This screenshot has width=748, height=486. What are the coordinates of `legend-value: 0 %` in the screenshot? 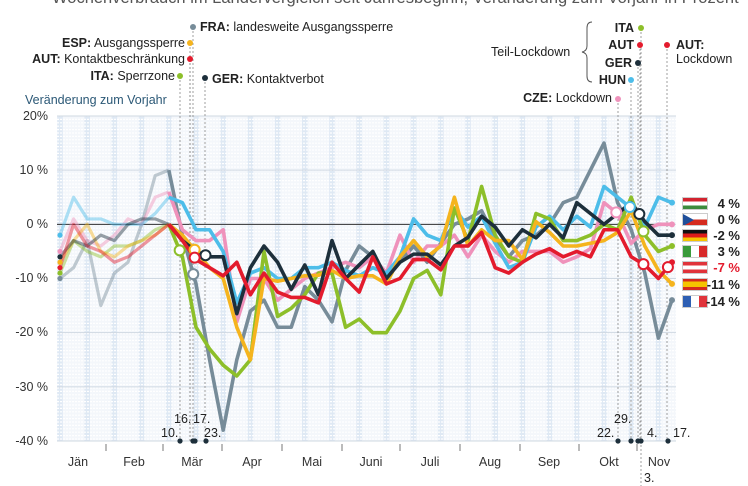 It's located at (728, 219).